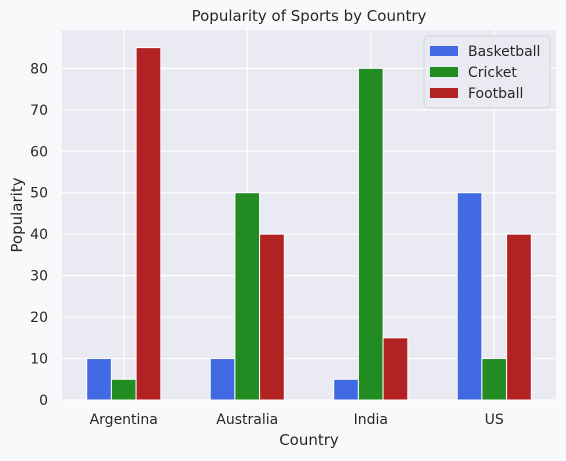 Image resolution: width=566 pixels, height=461 pixels. What do you see at coordinates (99, 379) in the screenshot?
I see `bar-basketball-argentina` at bounding box center [99, 379].